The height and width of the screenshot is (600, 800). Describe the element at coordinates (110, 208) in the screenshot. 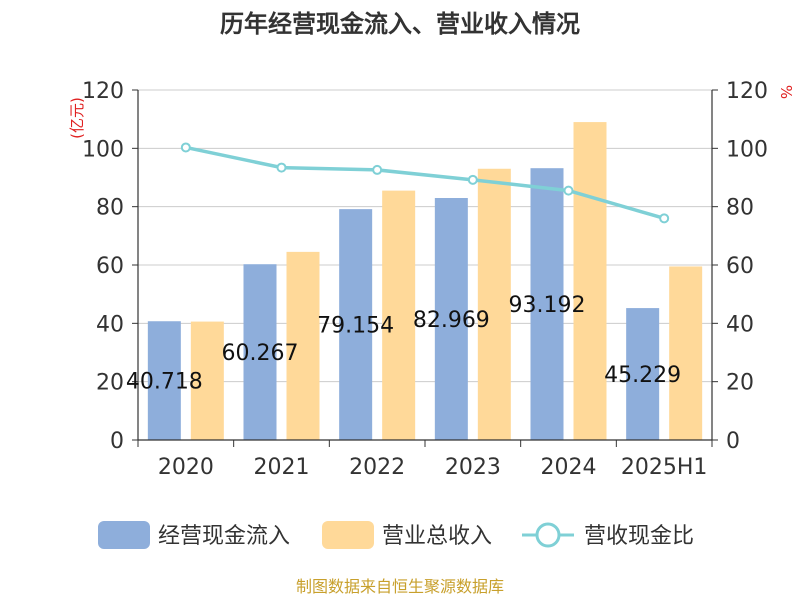

I see `left-axis-tick-label: 80` at that location.